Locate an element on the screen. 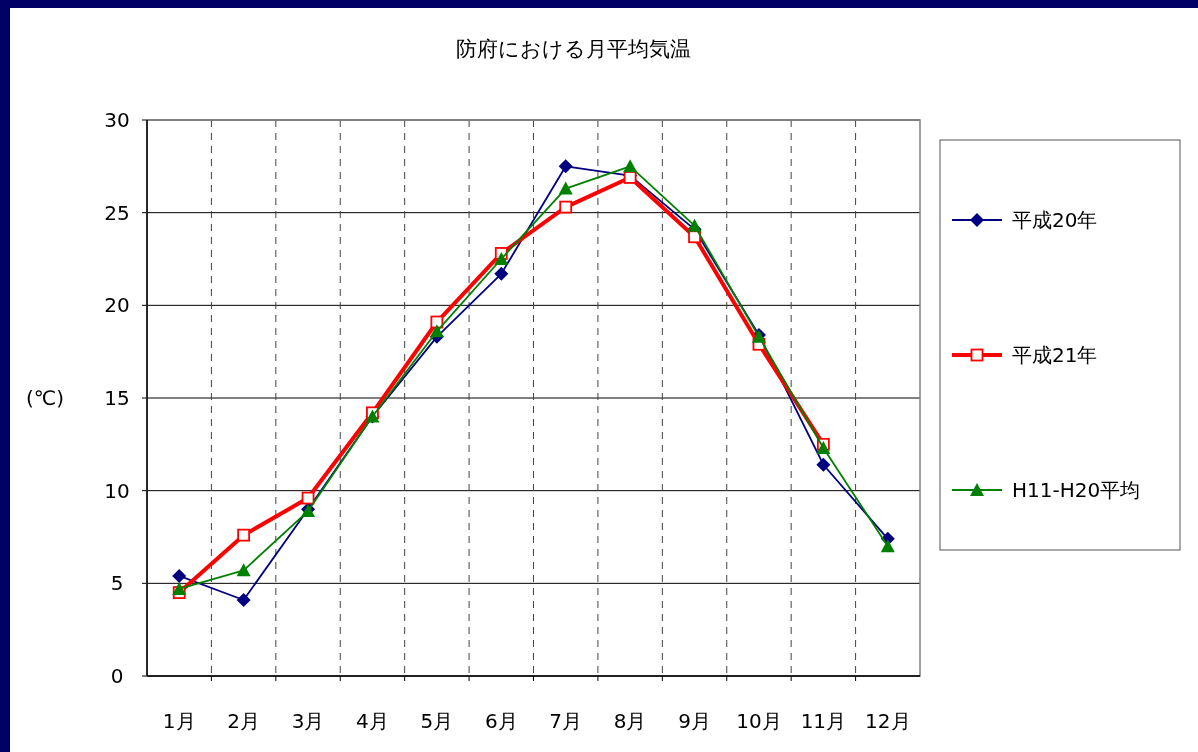  x-tick-label: 6月 is located at coordinates (501, 721).